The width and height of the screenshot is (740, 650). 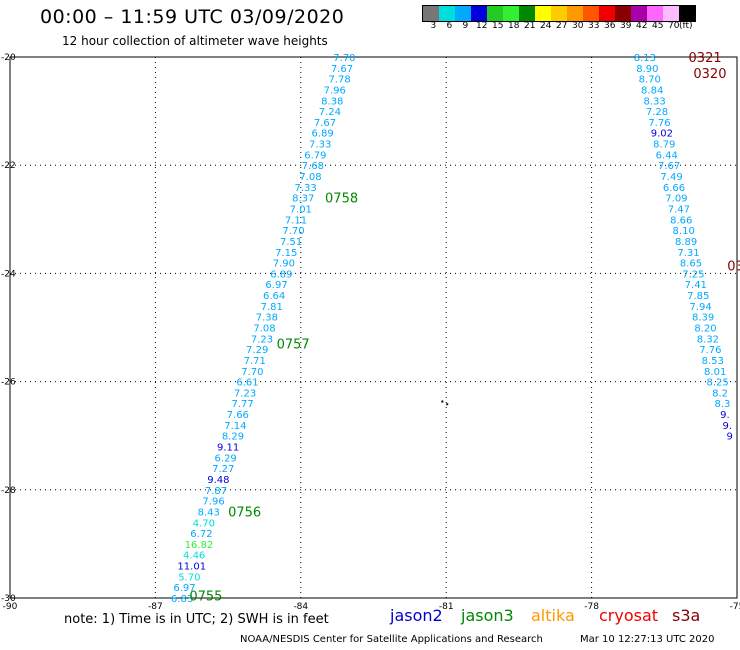 I want to click on wave-height-value: 8.90, so click(x=647, y=69).